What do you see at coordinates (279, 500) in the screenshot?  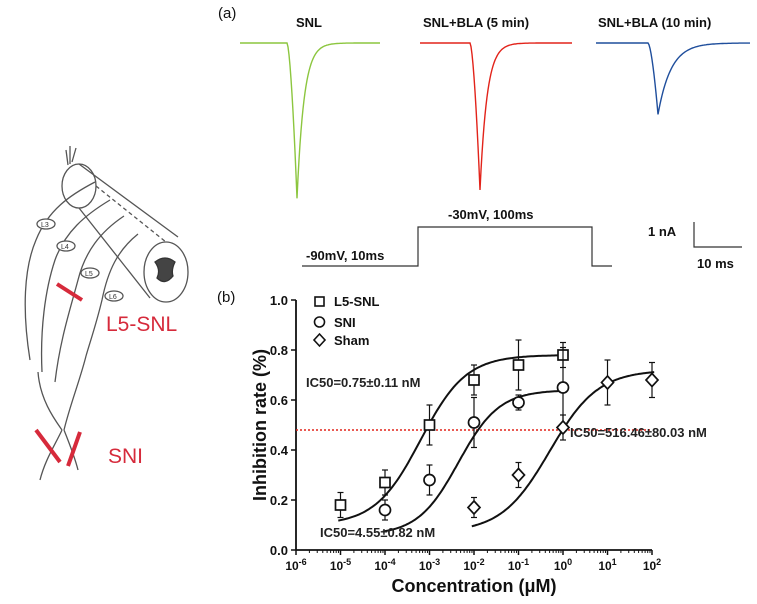 I see `y-tick-label: 0.2` at bounding box center [279, 500].